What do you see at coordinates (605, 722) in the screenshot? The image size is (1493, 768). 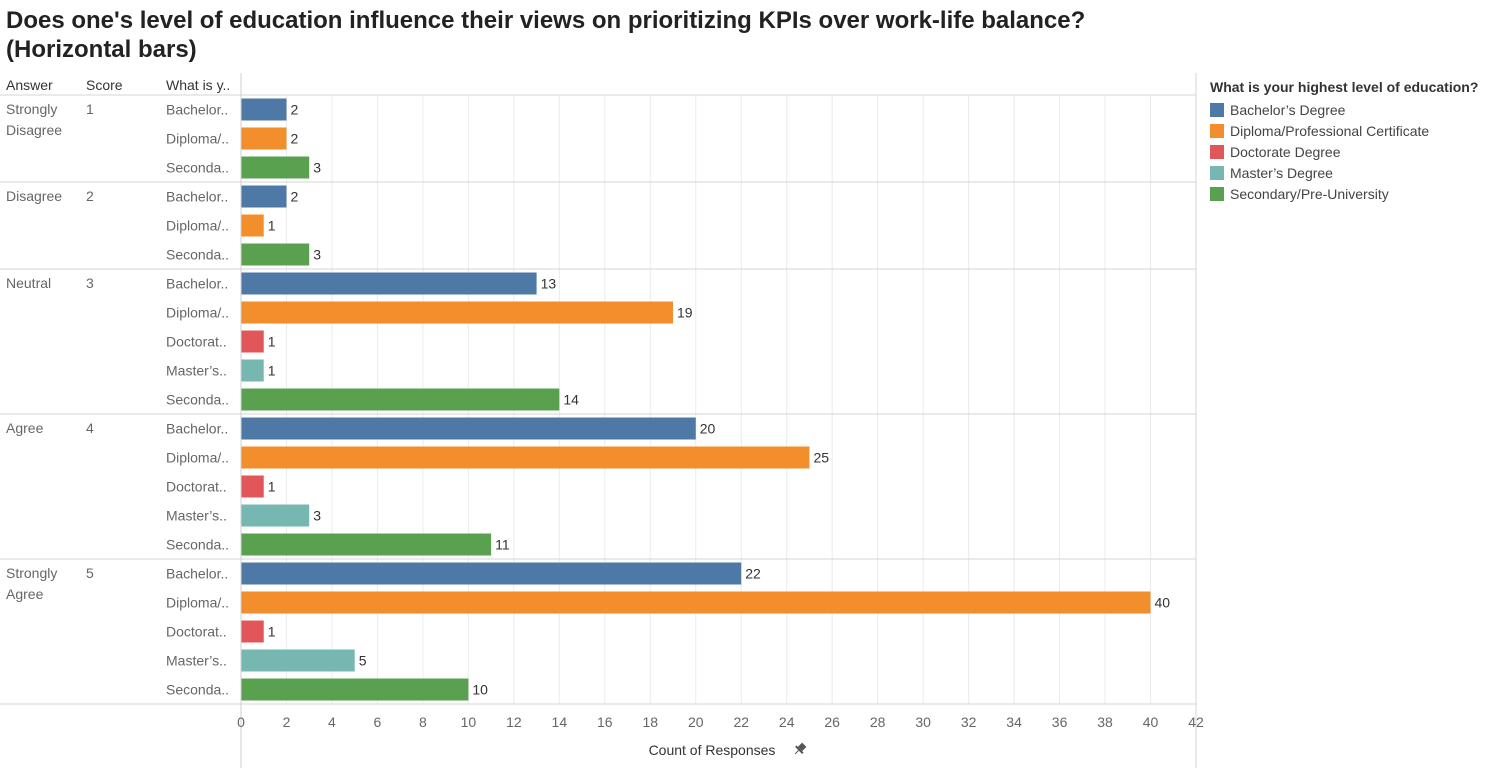 I see `x-tick-label: 16` at bounding box center [605, 722].